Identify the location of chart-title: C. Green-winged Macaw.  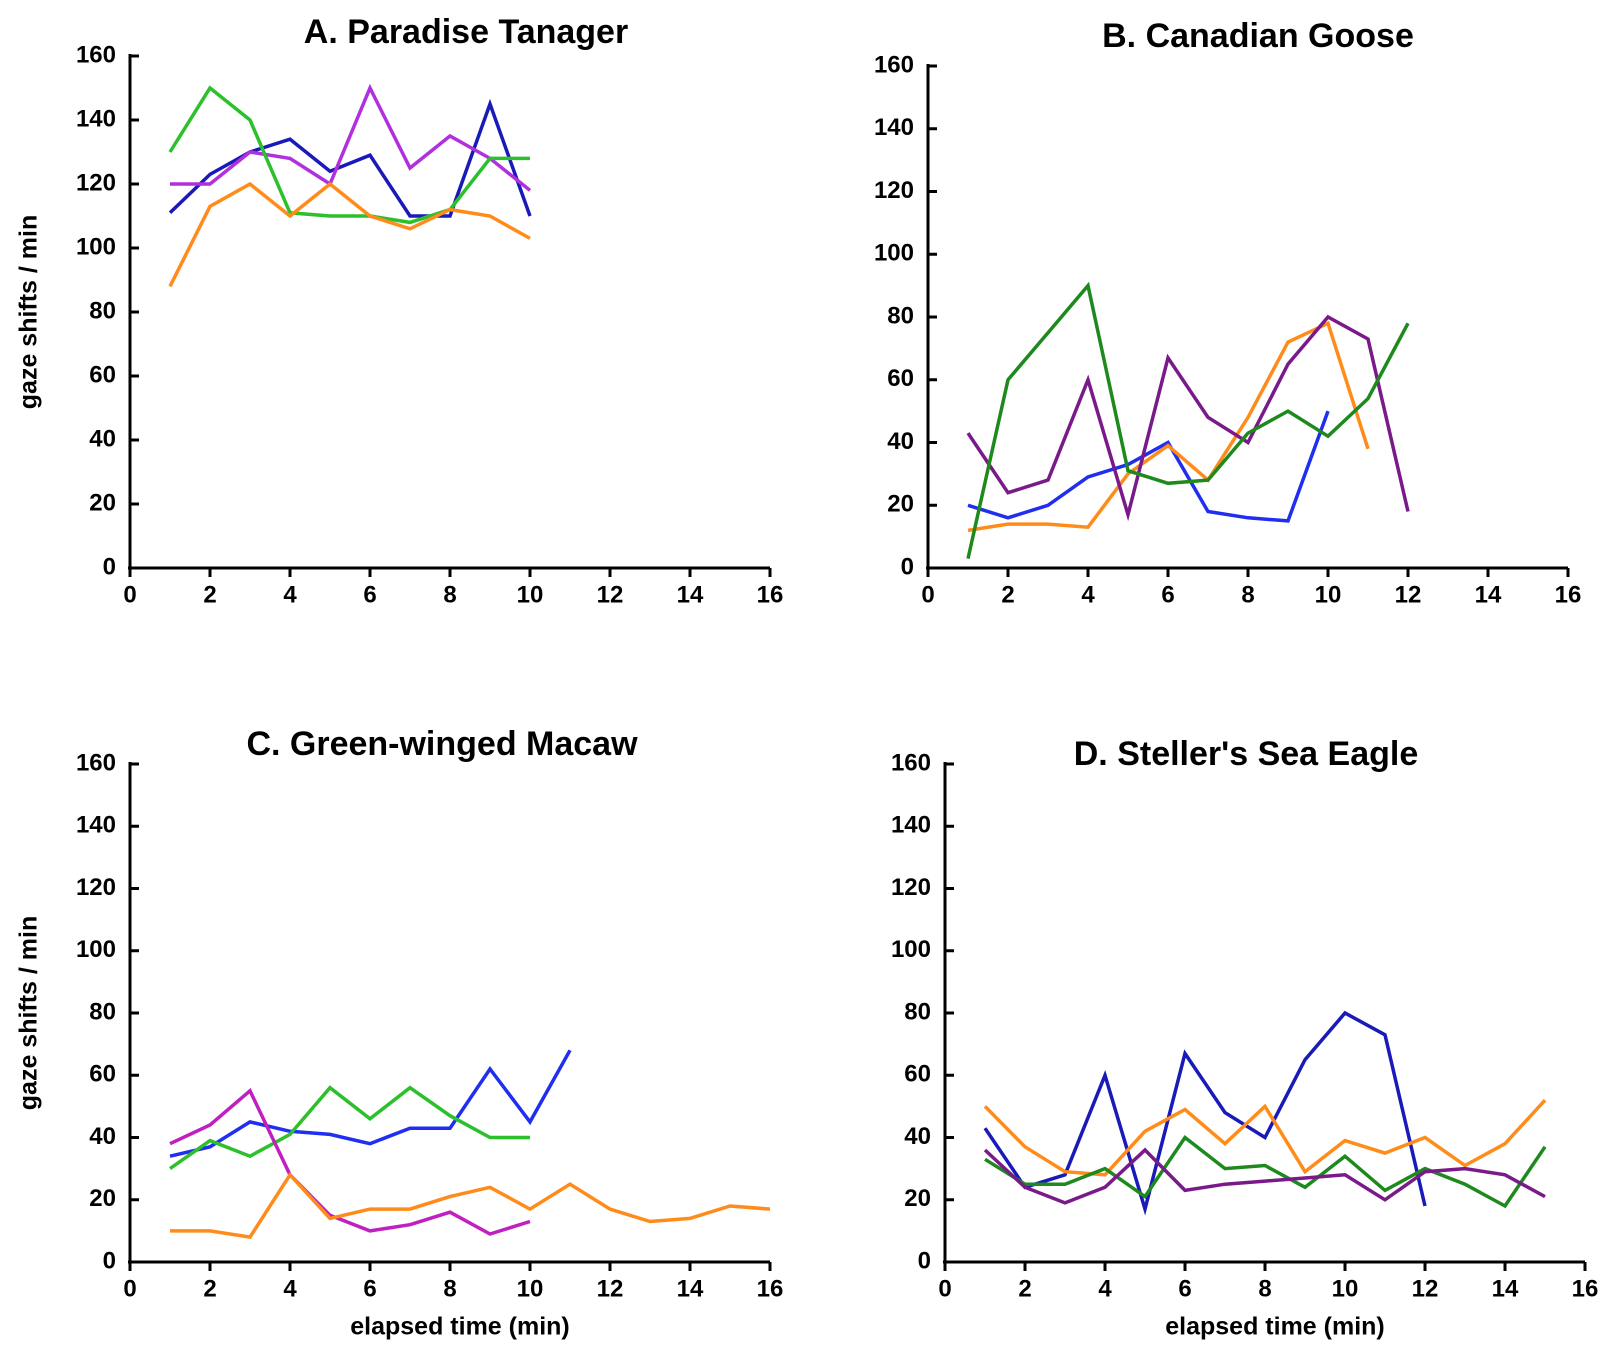
(442, 744).